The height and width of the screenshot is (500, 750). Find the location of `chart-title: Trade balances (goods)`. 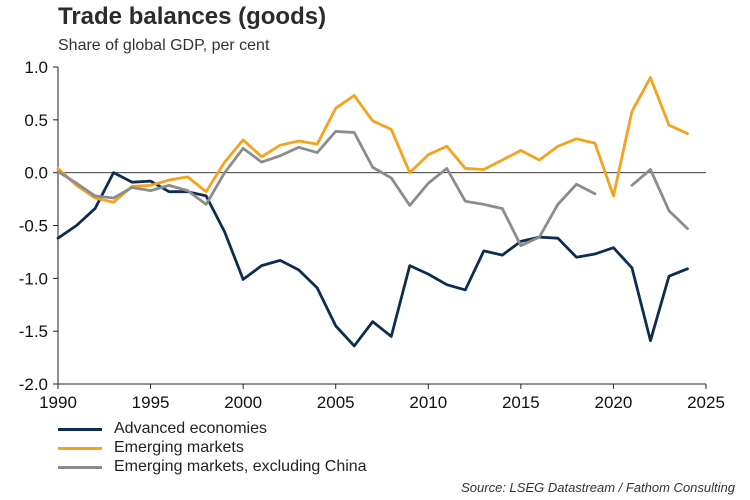

chart-title: Trade balances (goods) is located at coordinates (192, 16).